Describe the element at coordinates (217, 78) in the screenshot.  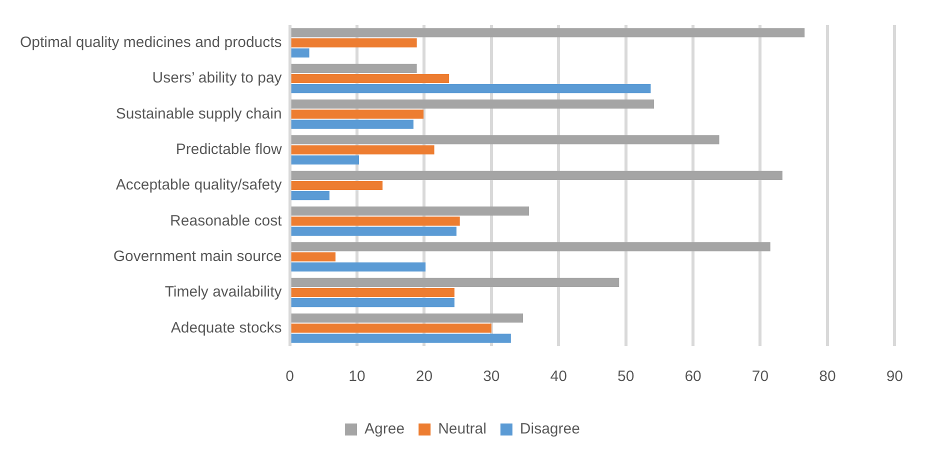
I see `y-tick-label: Users’ ability to pay` at that location.